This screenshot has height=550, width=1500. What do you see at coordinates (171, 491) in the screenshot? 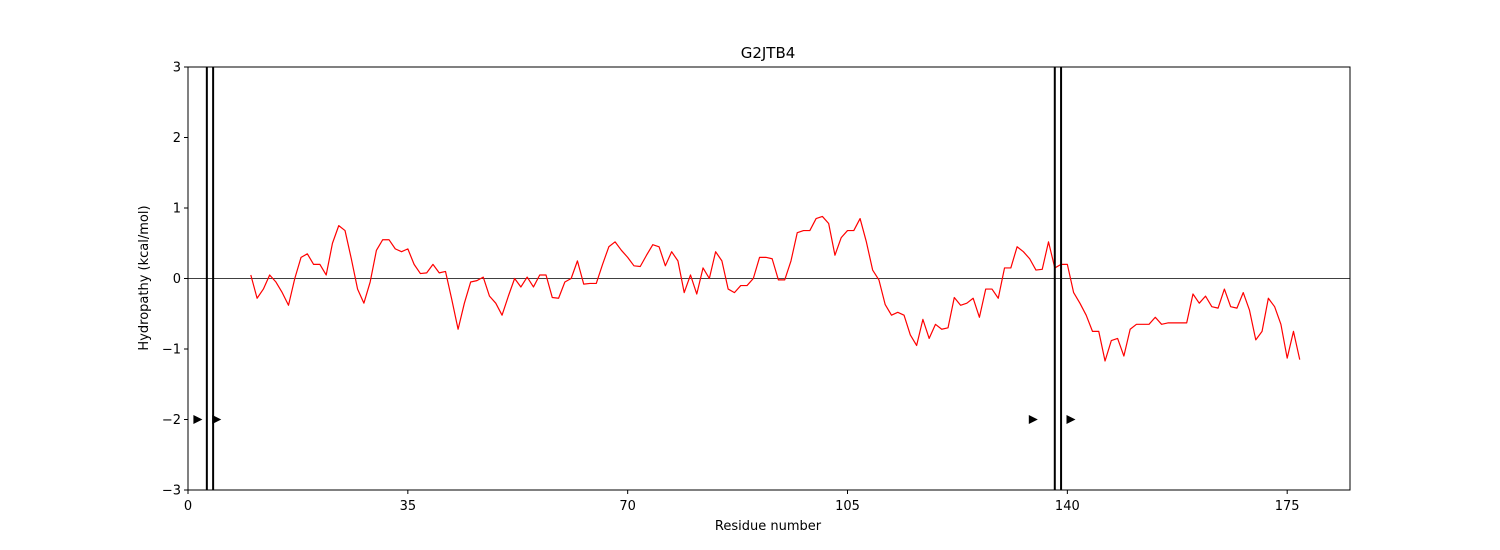
I see `y-tick-label: −3` at bounding box center [171, 491].